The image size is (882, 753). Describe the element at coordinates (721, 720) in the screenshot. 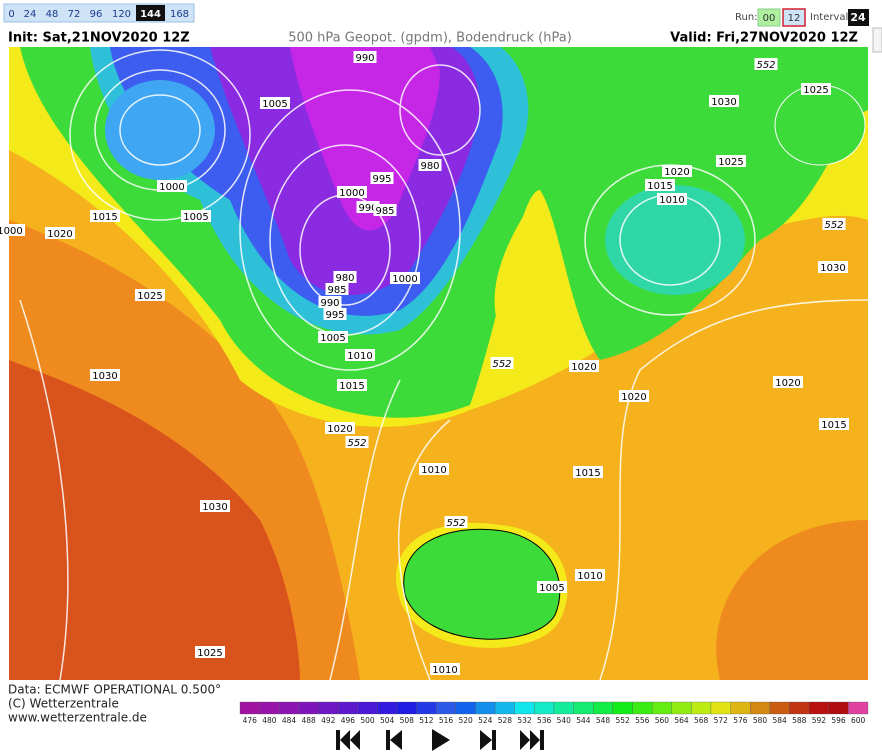

I see `colorbar-label: 572` at that location.